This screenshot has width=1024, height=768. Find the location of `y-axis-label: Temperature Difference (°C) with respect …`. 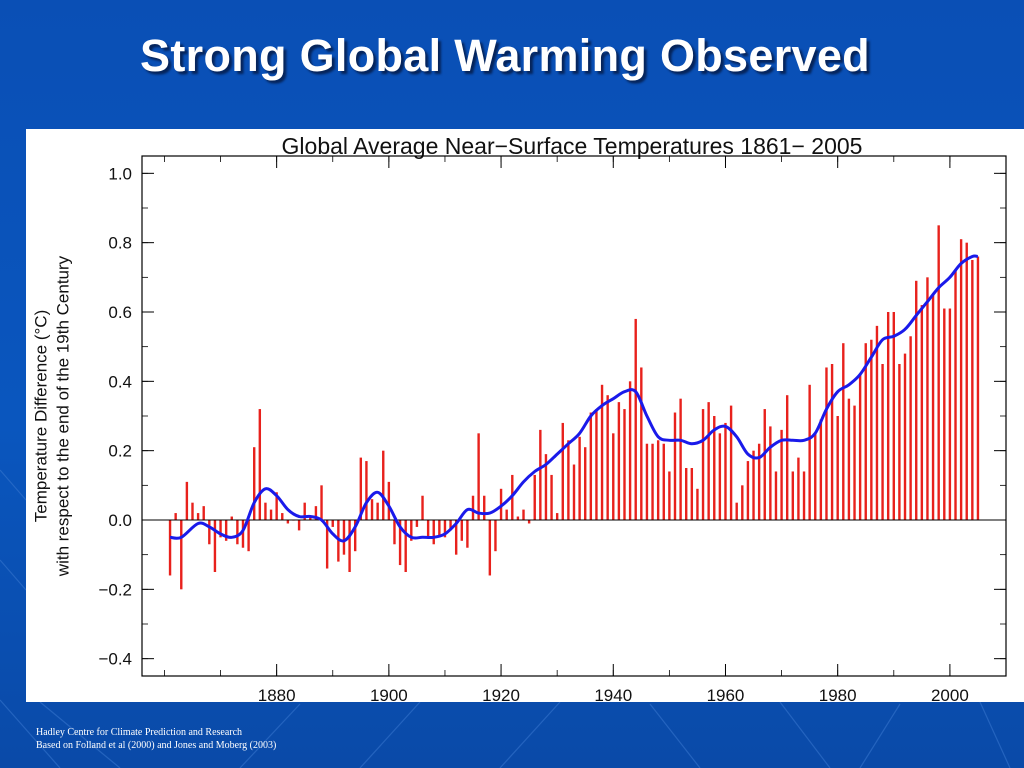

y-axis-label: Temperature Difference (°C) with respect … is located at coordinates (51, 416).